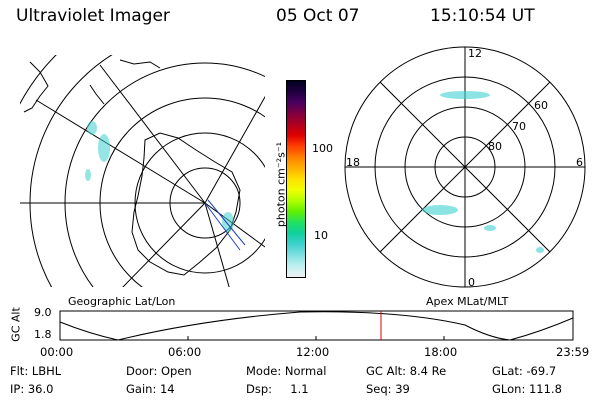 The width and height of the screenshot is (600, 400). I want to click on lat-label-60: 60, so click(541, 105).